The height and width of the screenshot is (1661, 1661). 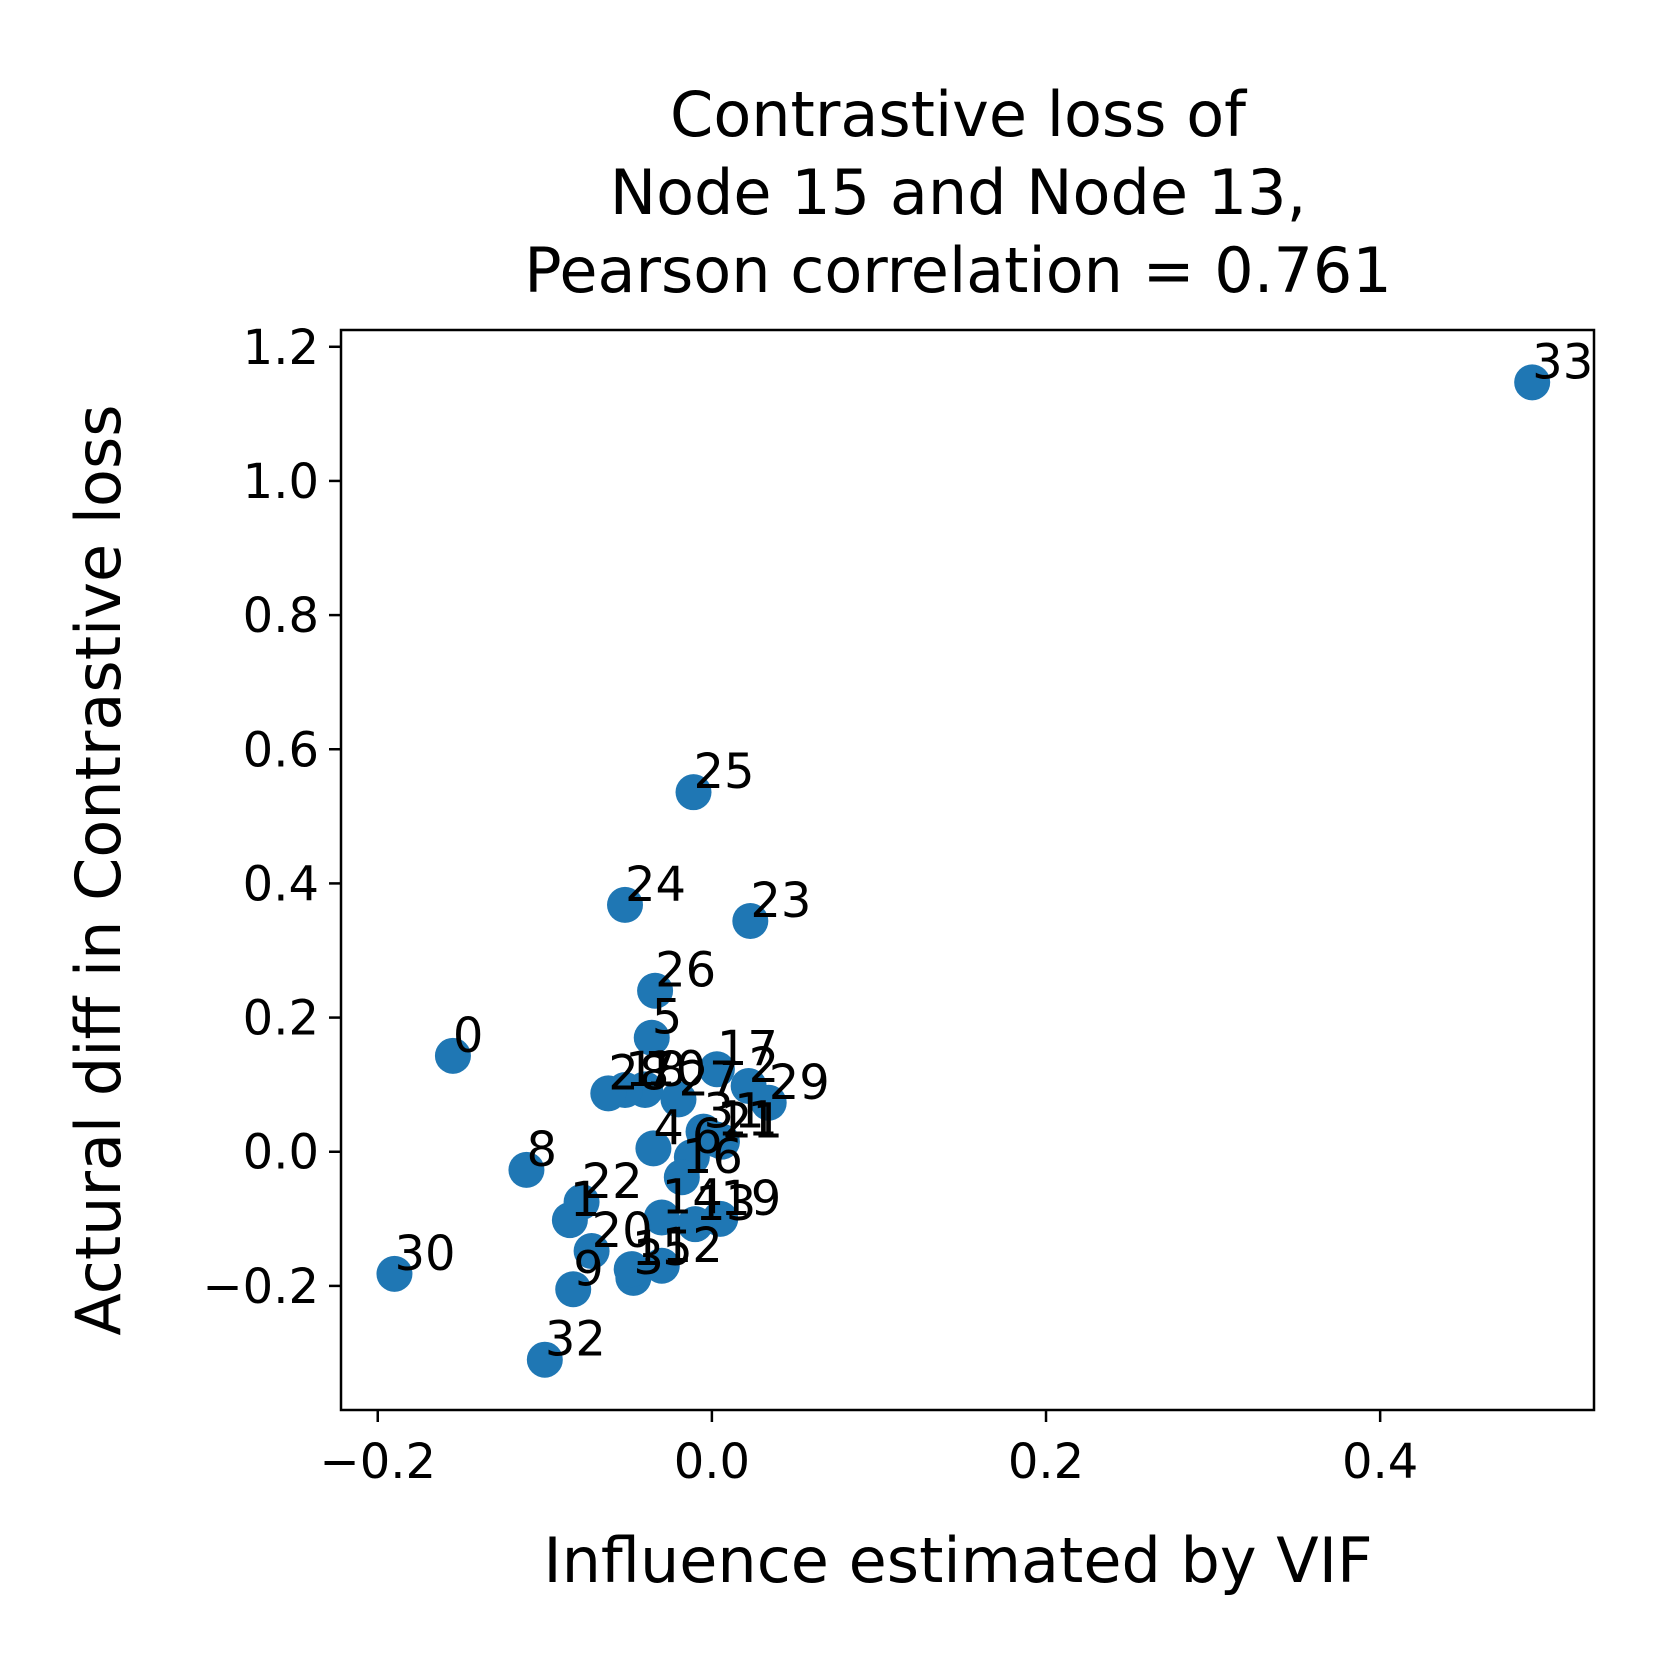 What do you see at coordinates (638, 1073) in the screenshot?
I see `point-label-28: 28` at bounding box center [638, 1073].